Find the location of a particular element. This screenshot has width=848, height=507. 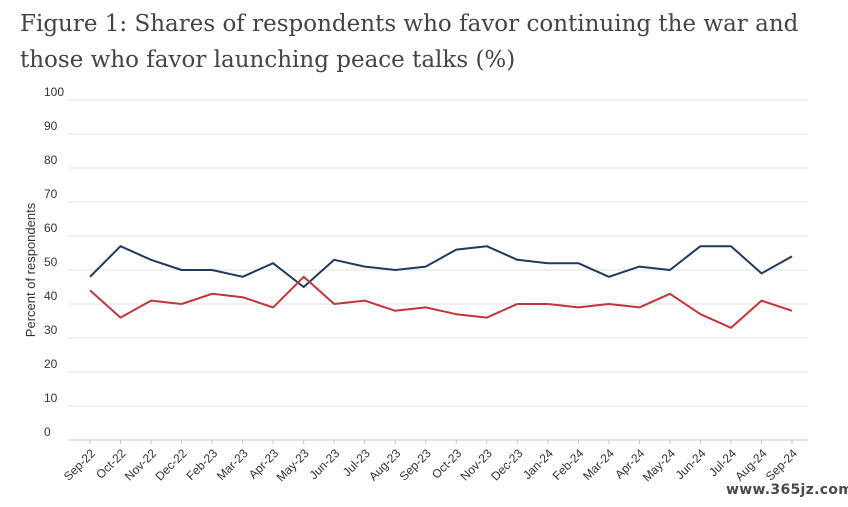

x-tick-label: Feb-24 is located at coordinates (568, 464).